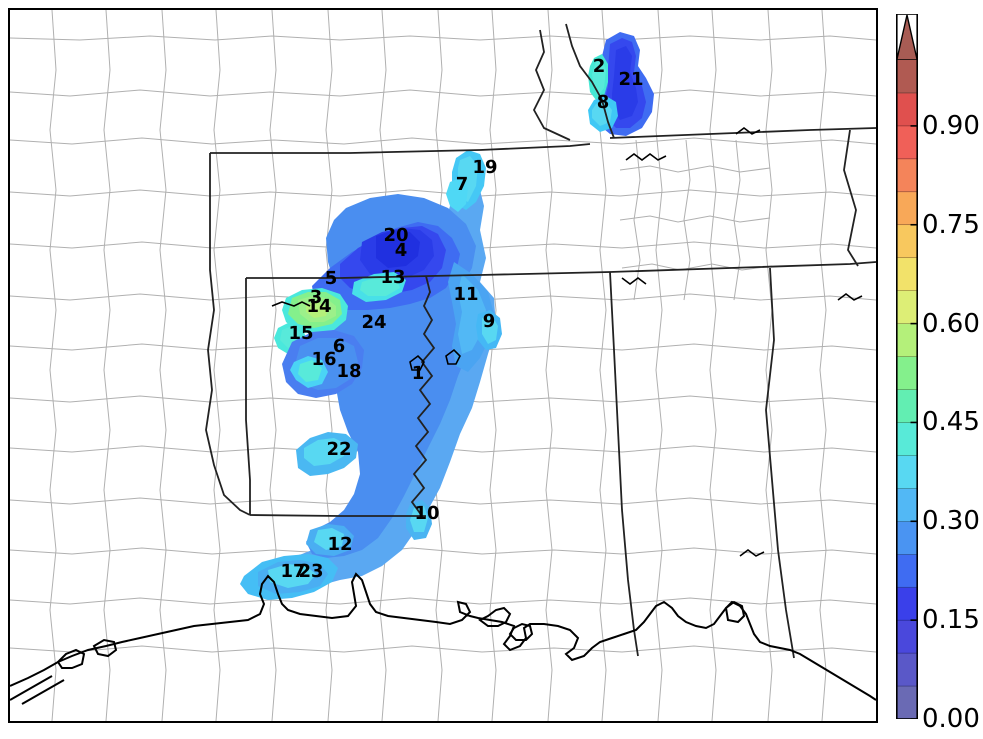 This screenshot has width=983, height=739. I want to click on colorbar-tick-labels: 0.90 0.75 0.60 0.45 0.30 0.15 0.00, so click(951, 369).